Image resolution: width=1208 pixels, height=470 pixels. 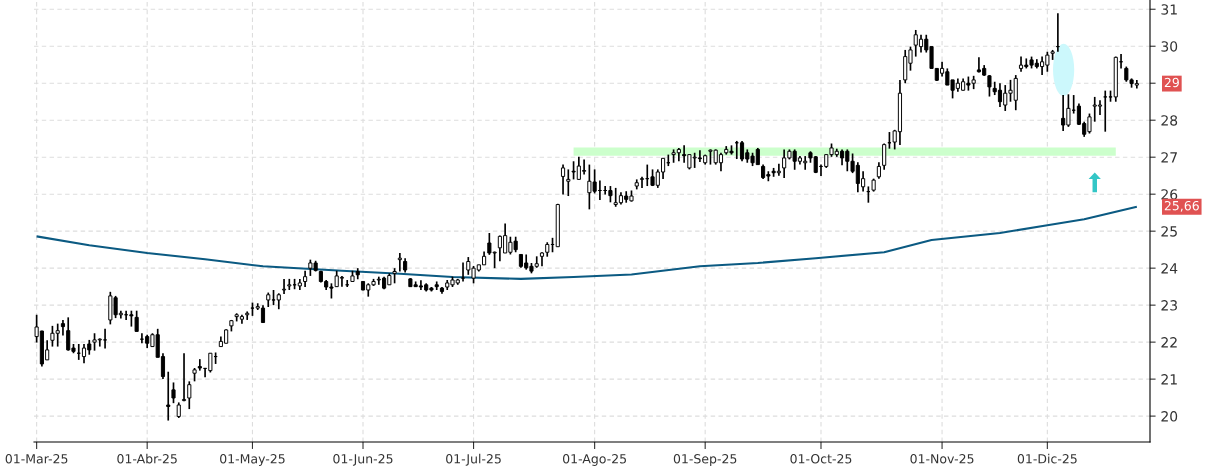 What do you see at coordinates (1171, 82) in the screenshot?
I see `text: 29` at bounding box center [1171, 82].